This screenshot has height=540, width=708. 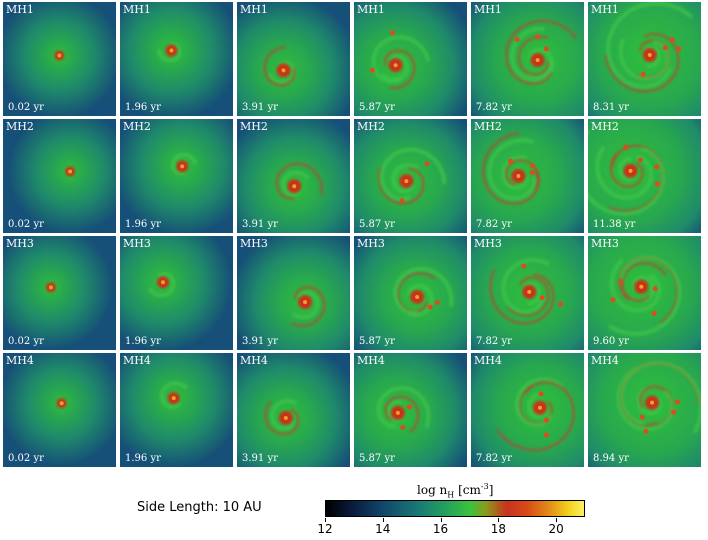 What do you see at coordinates (383, 529) in the screenshot?
I see `colorbar-tick-label: 14` at bounding box center [383, 529].